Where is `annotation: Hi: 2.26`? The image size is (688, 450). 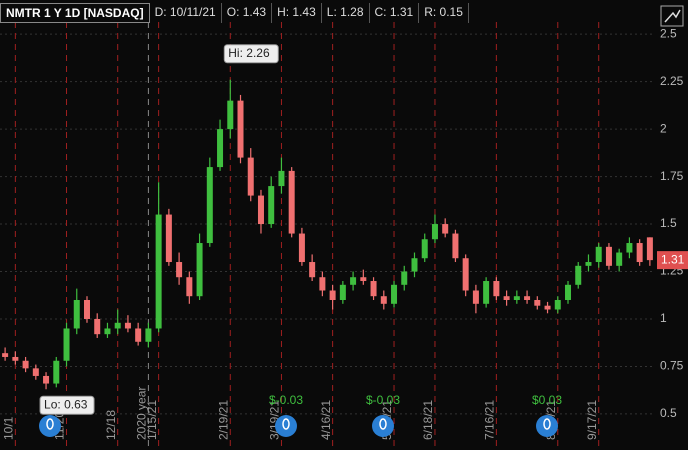
annotation: Hi: 2.26 is located at coordinates (249, 53).